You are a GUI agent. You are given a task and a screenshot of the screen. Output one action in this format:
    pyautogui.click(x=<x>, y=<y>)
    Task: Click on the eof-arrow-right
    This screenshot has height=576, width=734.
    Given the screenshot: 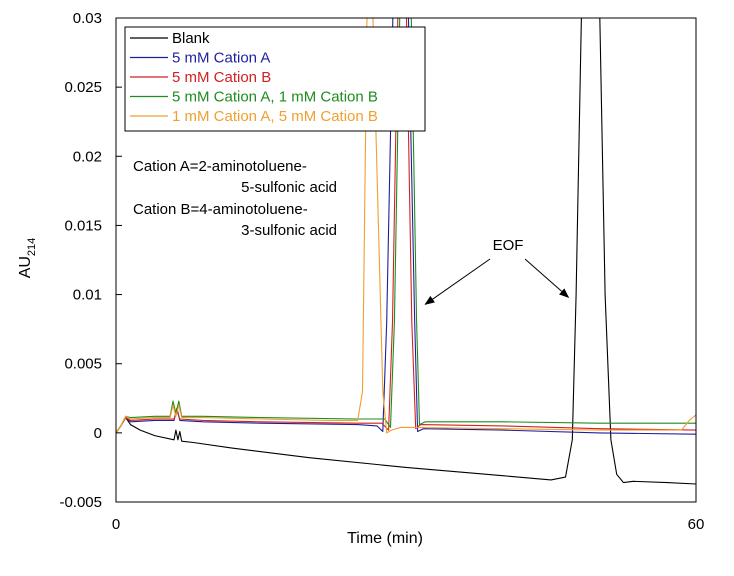 What is the action you would take?
    pyautogui.click(x=547, y=278)
    